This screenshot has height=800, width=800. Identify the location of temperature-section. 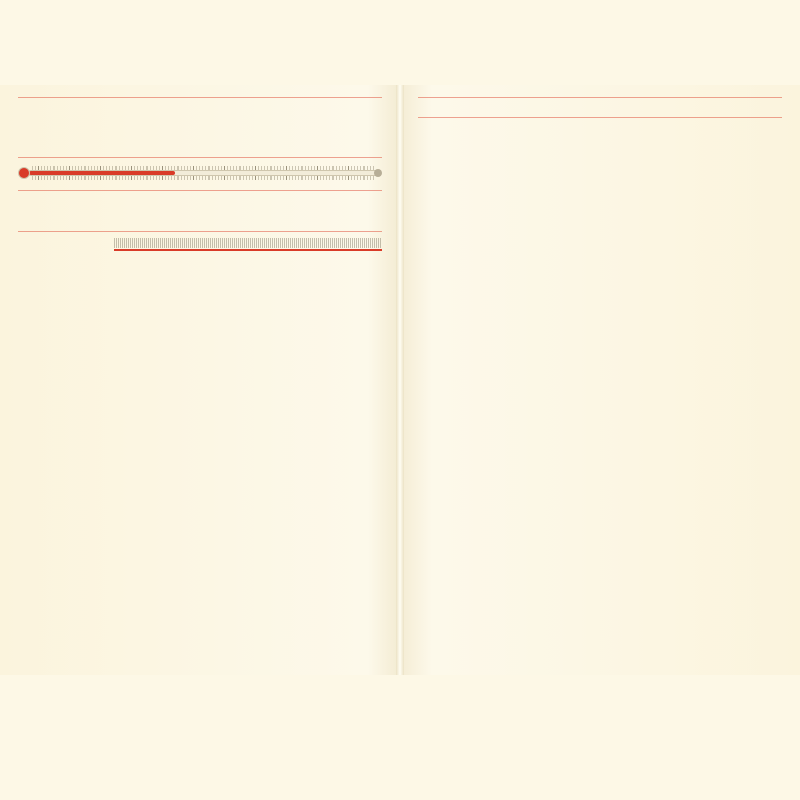
(200, 169).